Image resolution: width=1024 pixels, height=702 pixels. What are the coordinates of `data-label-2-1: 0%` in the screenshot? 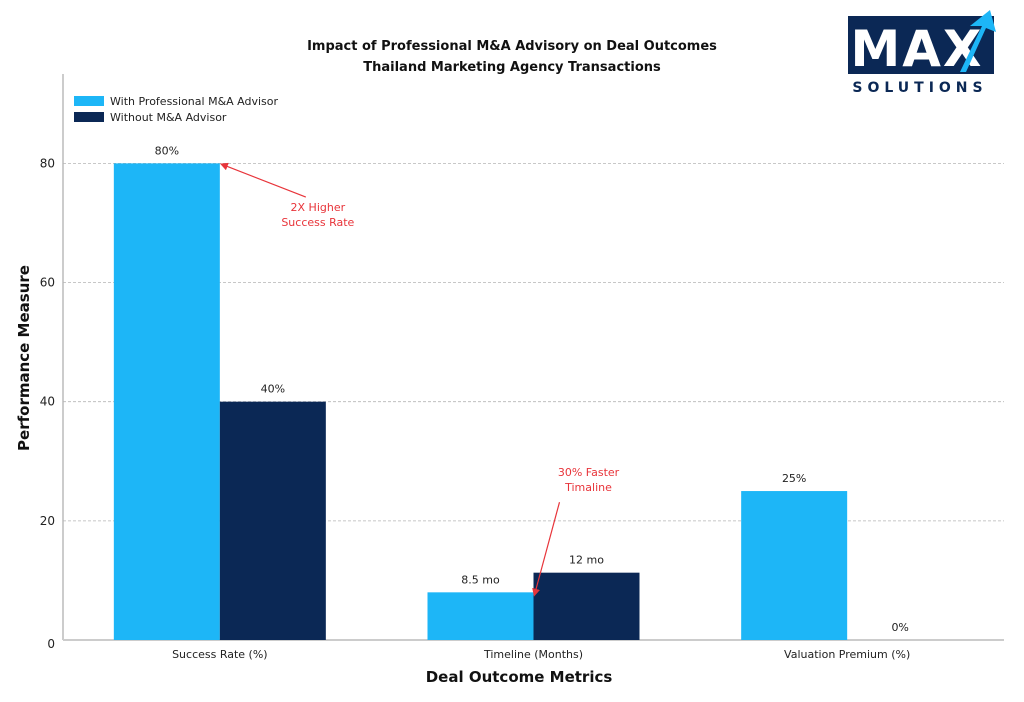 It's located at (899, 627).